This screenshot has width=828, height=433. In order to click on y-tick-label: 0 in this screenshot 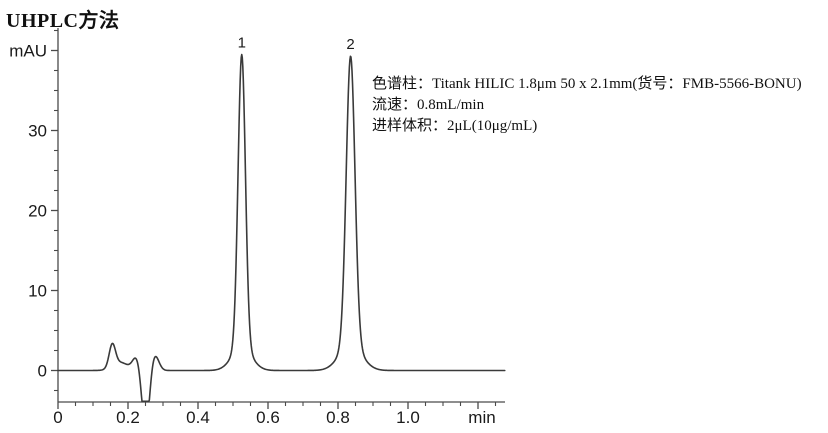, I will do `click(42, 371)`.